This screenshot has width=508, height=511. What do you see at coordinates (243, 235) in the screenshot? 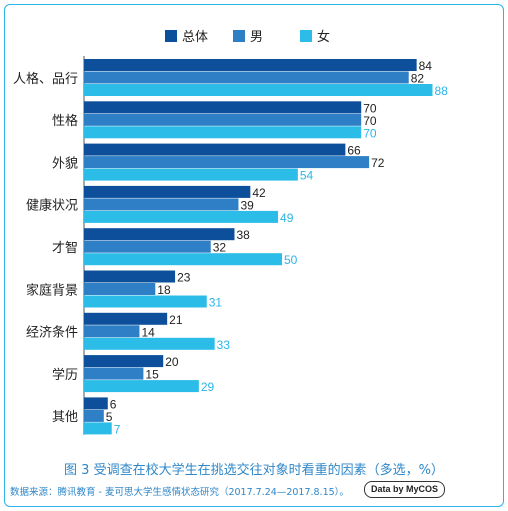
I see `data-label: 38` at bounding box center [243, 235].